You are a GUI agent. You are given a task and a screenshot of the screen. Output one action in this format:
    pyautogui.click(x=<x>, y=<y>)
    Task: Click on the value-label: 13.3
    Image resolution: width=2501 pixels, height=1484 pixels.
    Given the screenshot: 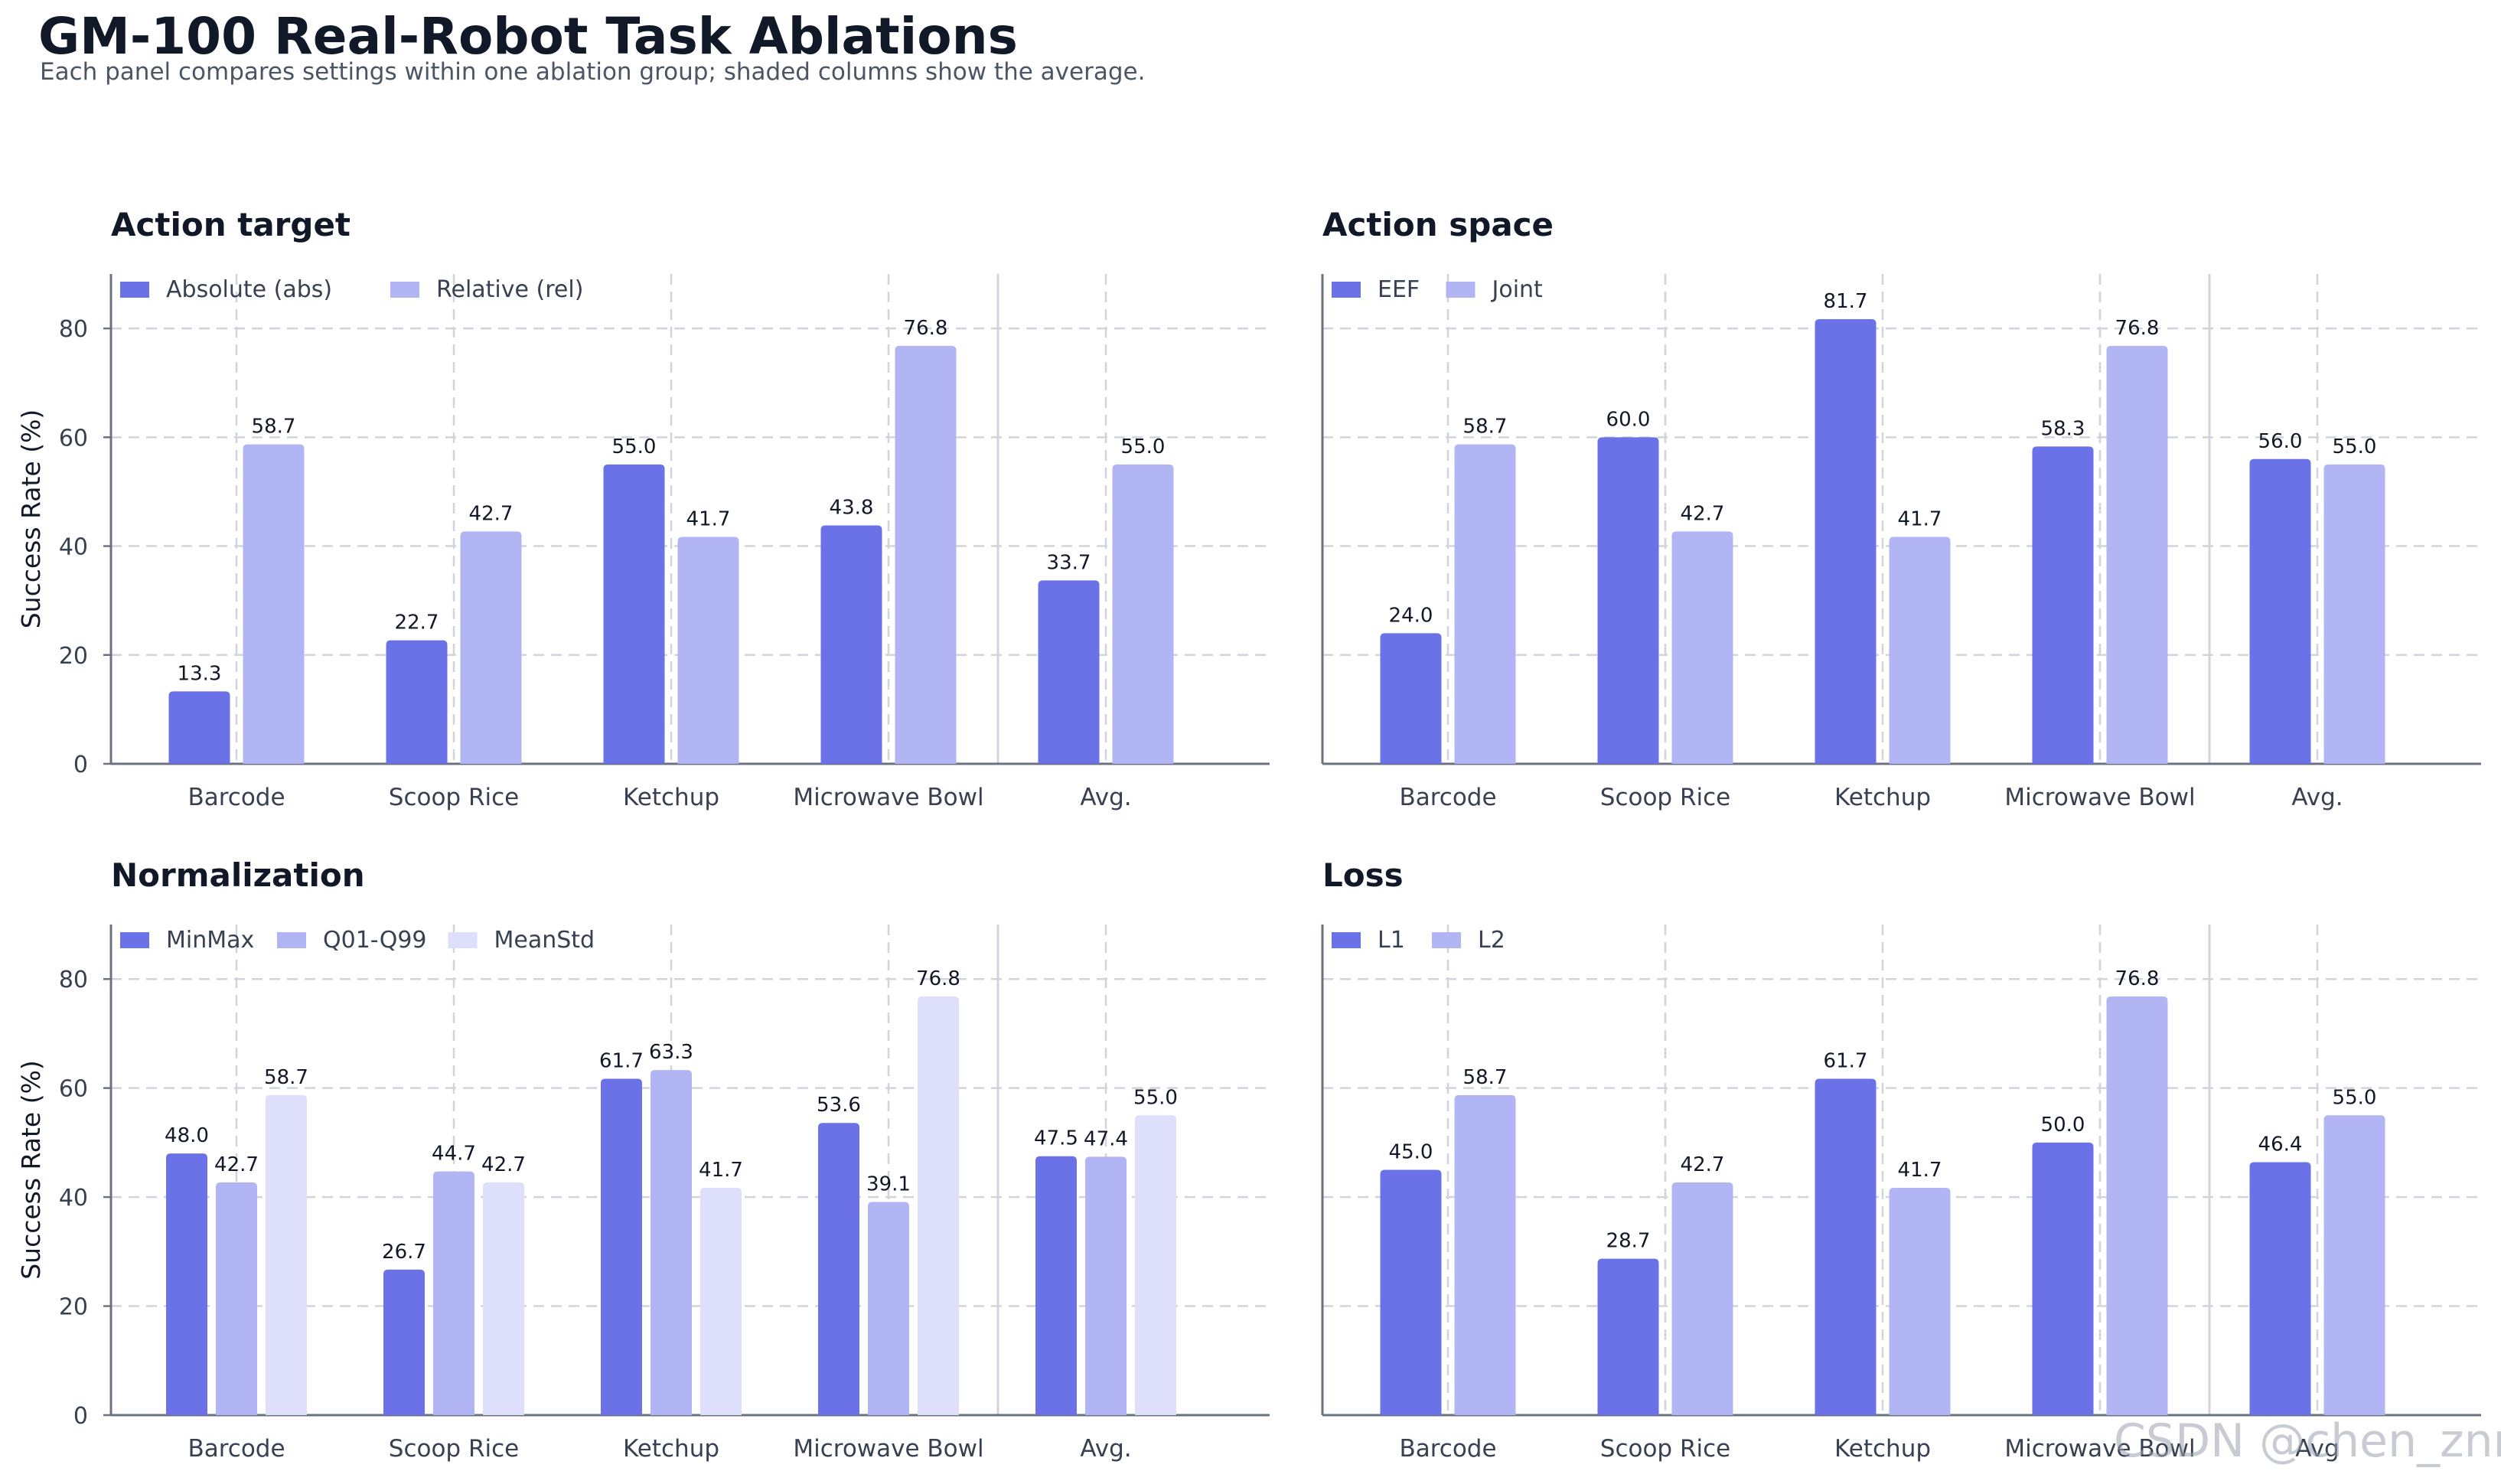 What is the action you would take?
    pyautogui.click(x=200, y=673)
    